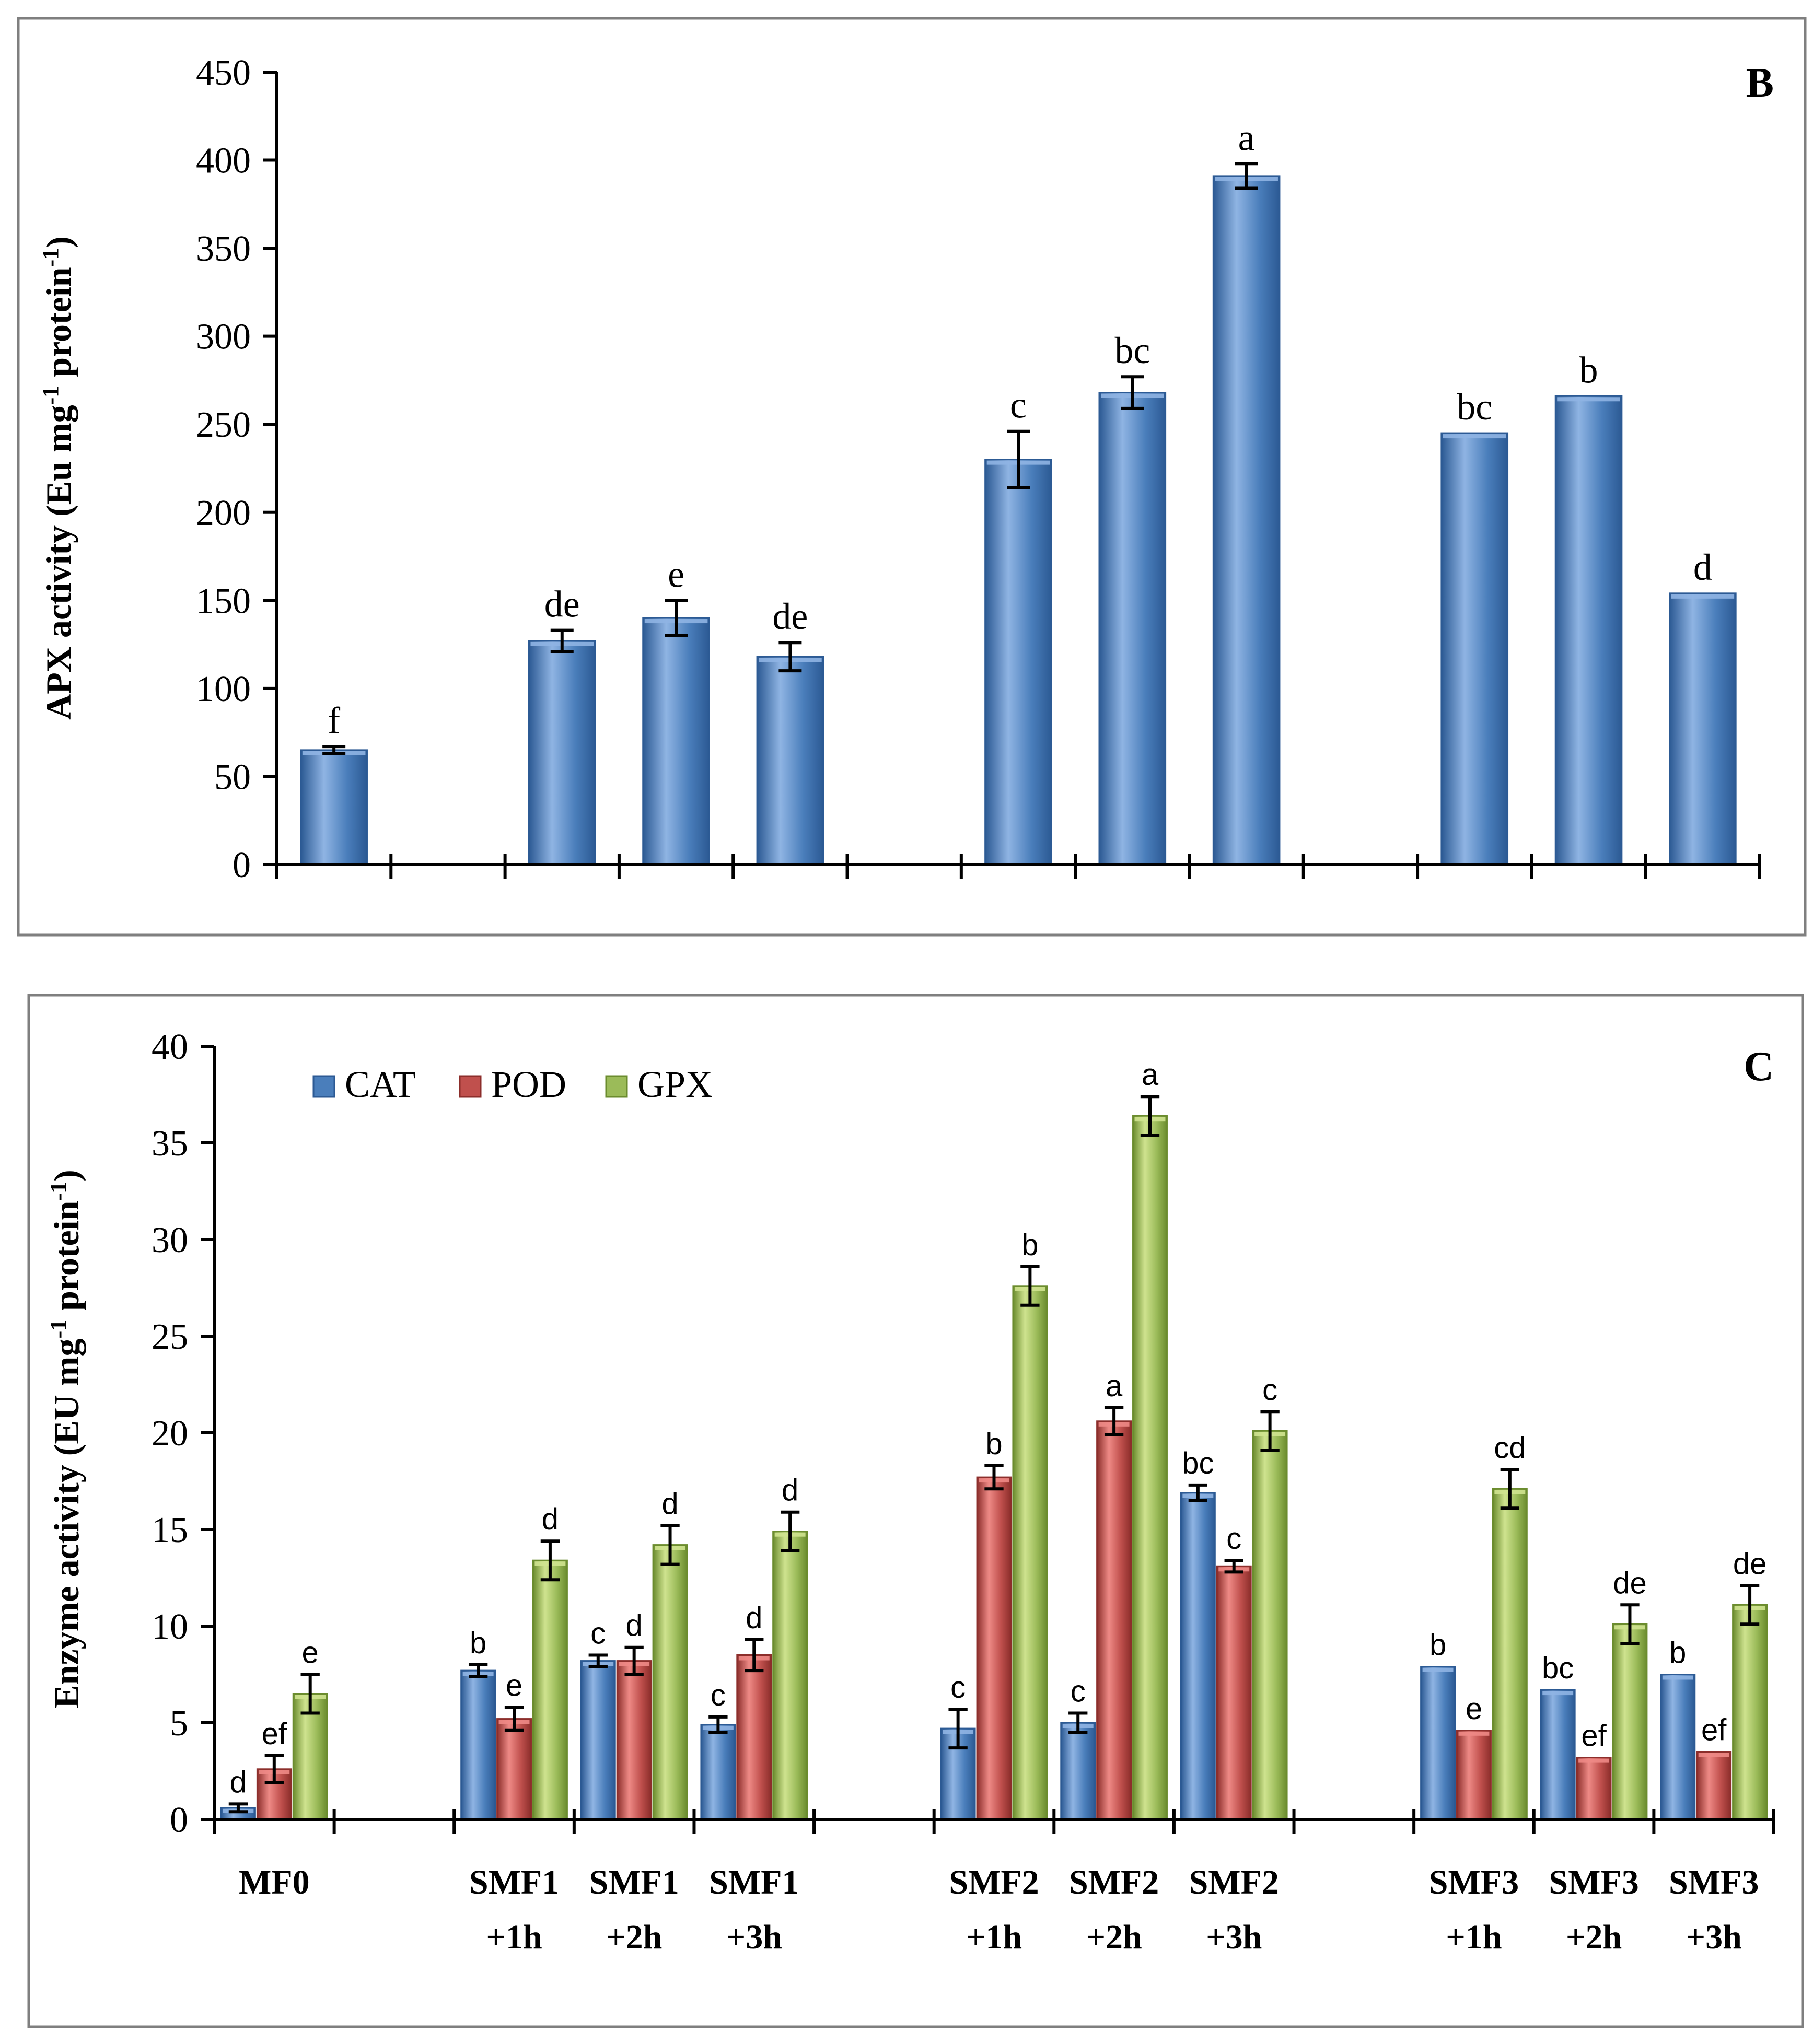 The image size is (1813, 2044). I want to click on legend-swatch-cat, so click(323, 1086).